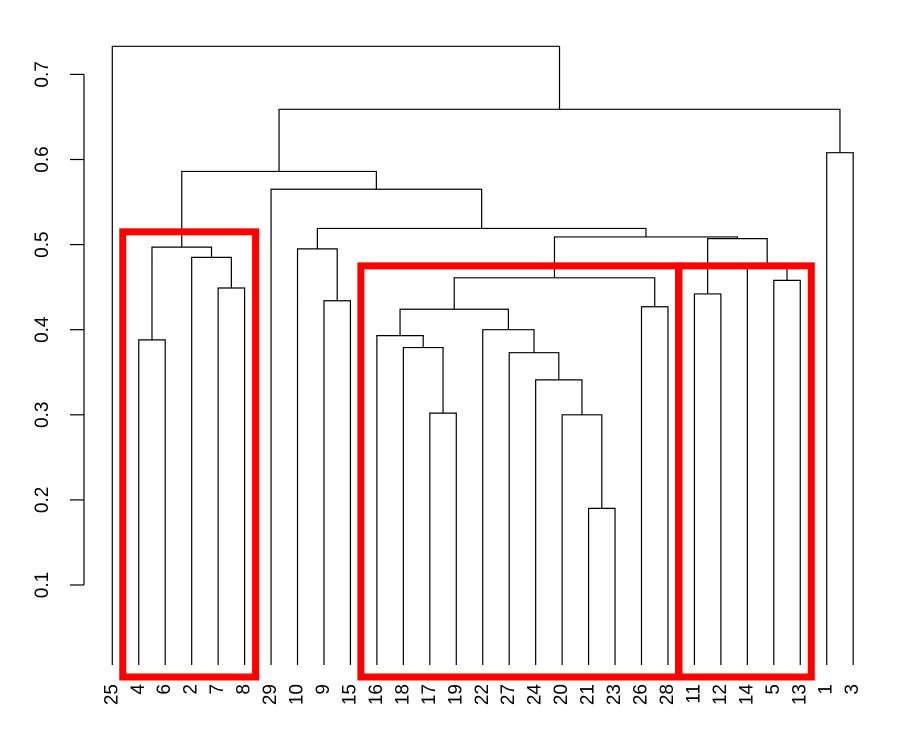 This screenshot has height=744, width=903. Describe the element at coordinates (297, 694) in the screenshot. I see `leaf-label: 10` at that location.